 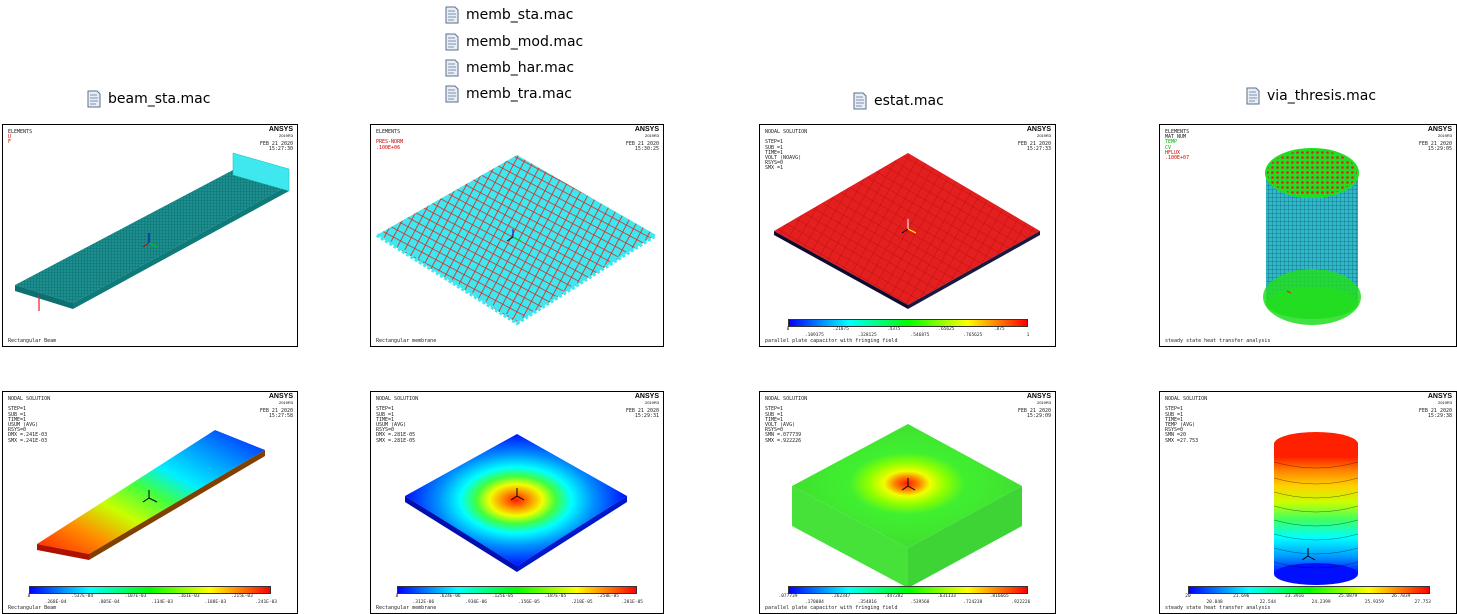 What do you see at coordinates (1435, 413) in the screenshot?
I see `plot-timestamp: FEB 21 2020 15:29:38` at bounding box center [1435, 413].